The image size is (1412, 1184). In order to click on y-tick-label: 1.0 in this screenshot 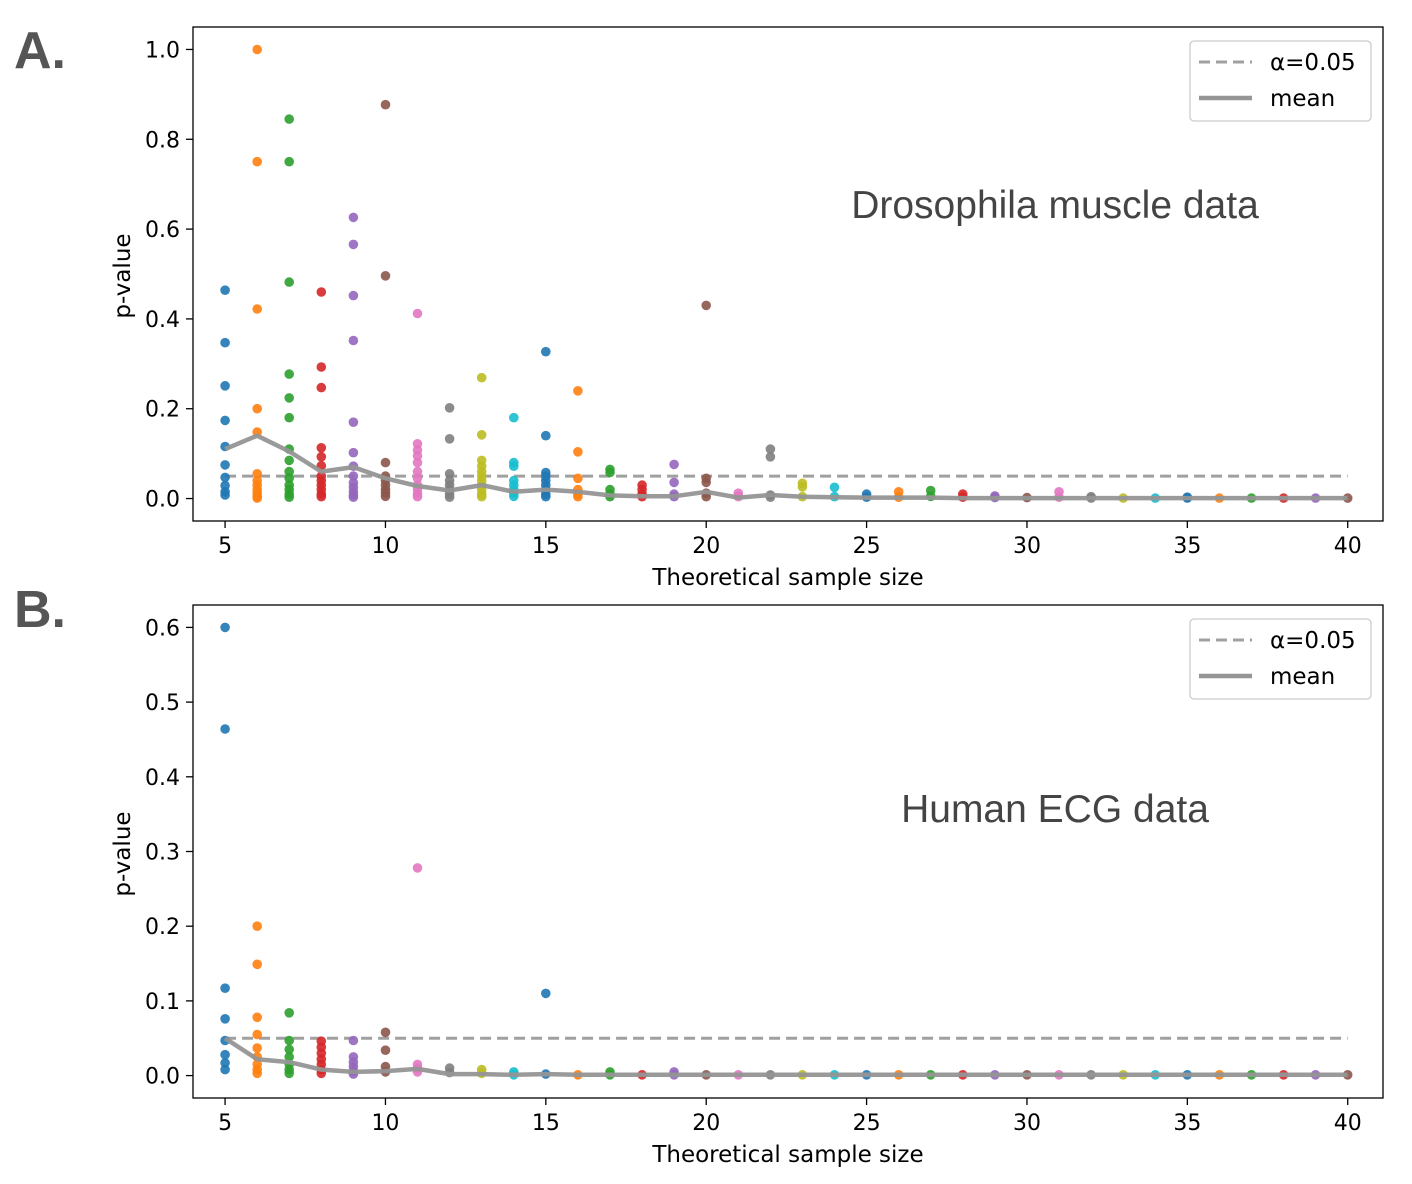, I will do `click(162, 50)`.